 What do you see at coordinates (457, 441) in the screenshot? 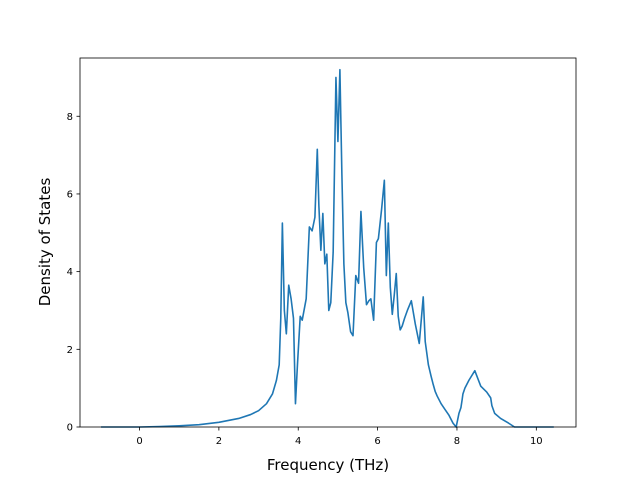
I see `x-tick-label: 8` at bounding box center [457, 441].